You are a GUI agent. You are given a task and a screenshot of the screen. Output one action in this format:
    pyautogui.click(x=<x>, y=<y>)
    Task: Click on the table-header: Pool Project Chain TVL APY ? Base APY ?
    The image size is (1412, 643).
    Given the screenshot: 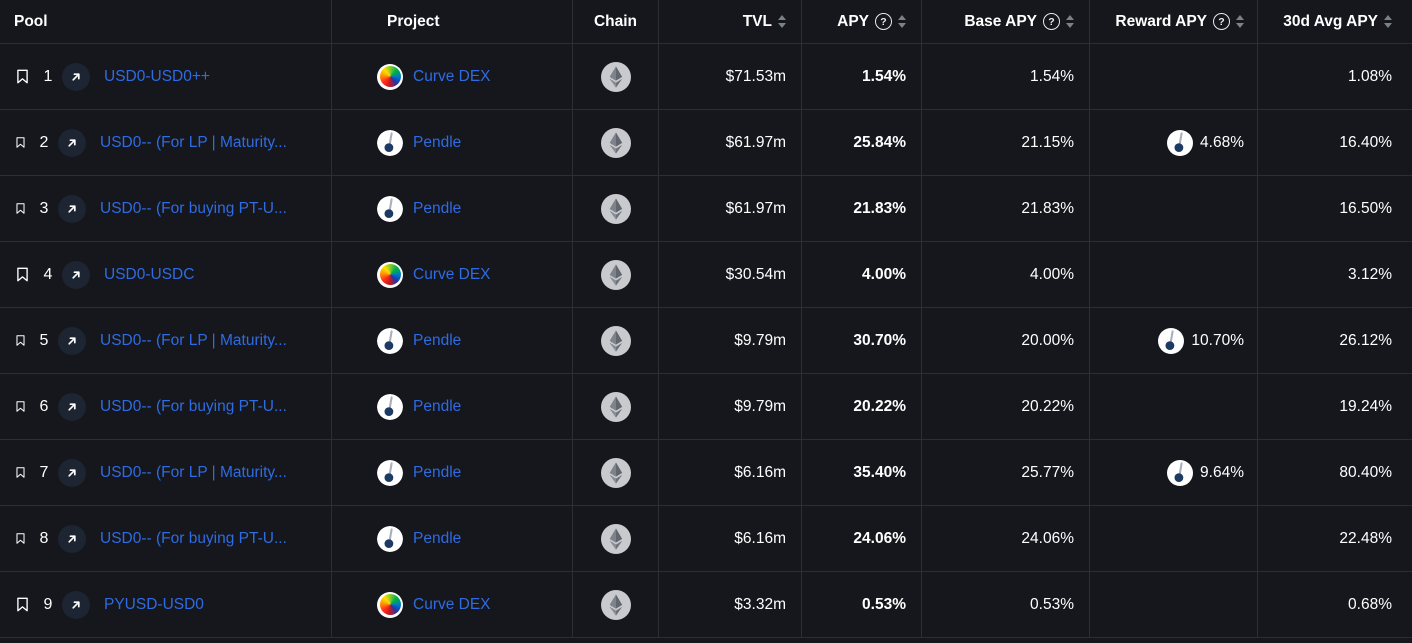 What is the action you would take?
    pyautogui.click(x=706, y=22)
    